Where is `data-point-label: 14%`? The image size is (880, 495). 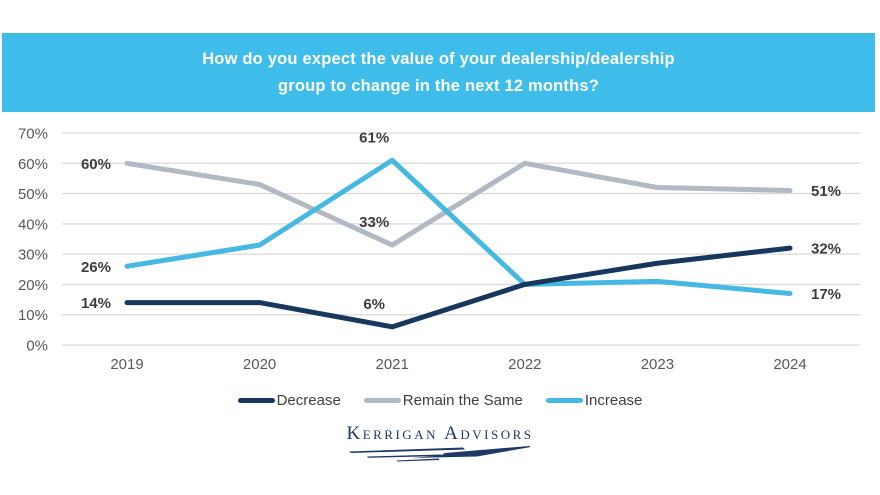
data-point-label: 14% is located at coordinates (96, 303).